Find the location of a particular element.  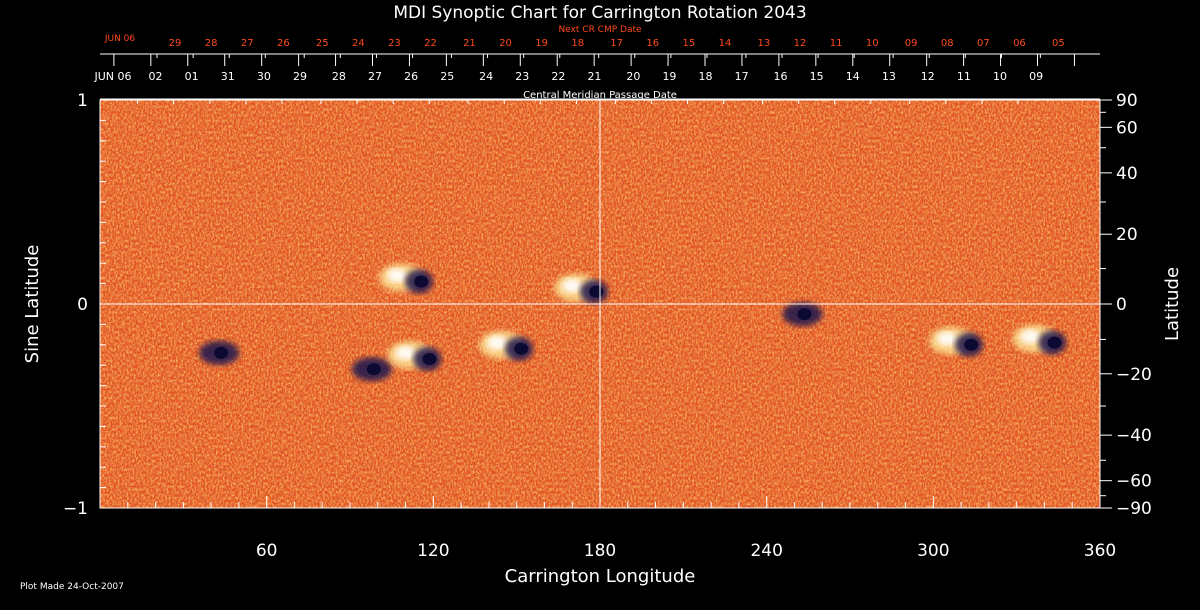

x-tick-label: 180 is located at coordinates (600, 551).